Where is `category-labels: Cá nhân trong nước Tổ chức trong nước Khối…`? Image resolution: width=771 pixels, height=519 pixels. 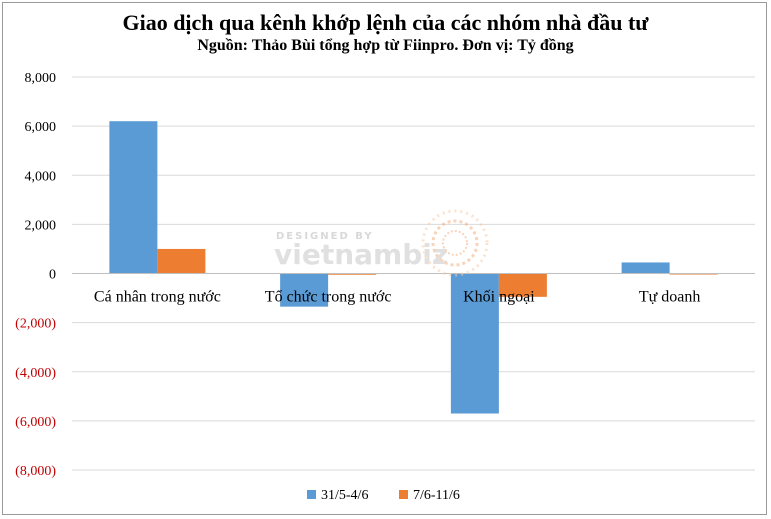
category-labels: Cá nhân trong nước Tổ chức trong nước Khối… is located at coordinates (397, 297).